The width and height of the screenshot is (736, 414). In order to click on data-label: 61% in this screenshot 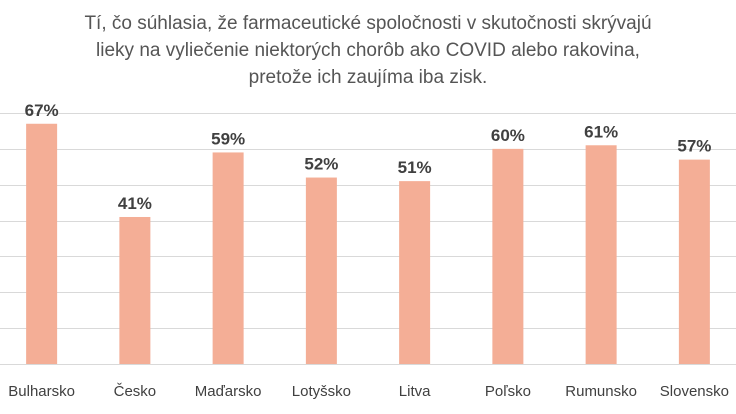, I will do `click(601, 131)`.